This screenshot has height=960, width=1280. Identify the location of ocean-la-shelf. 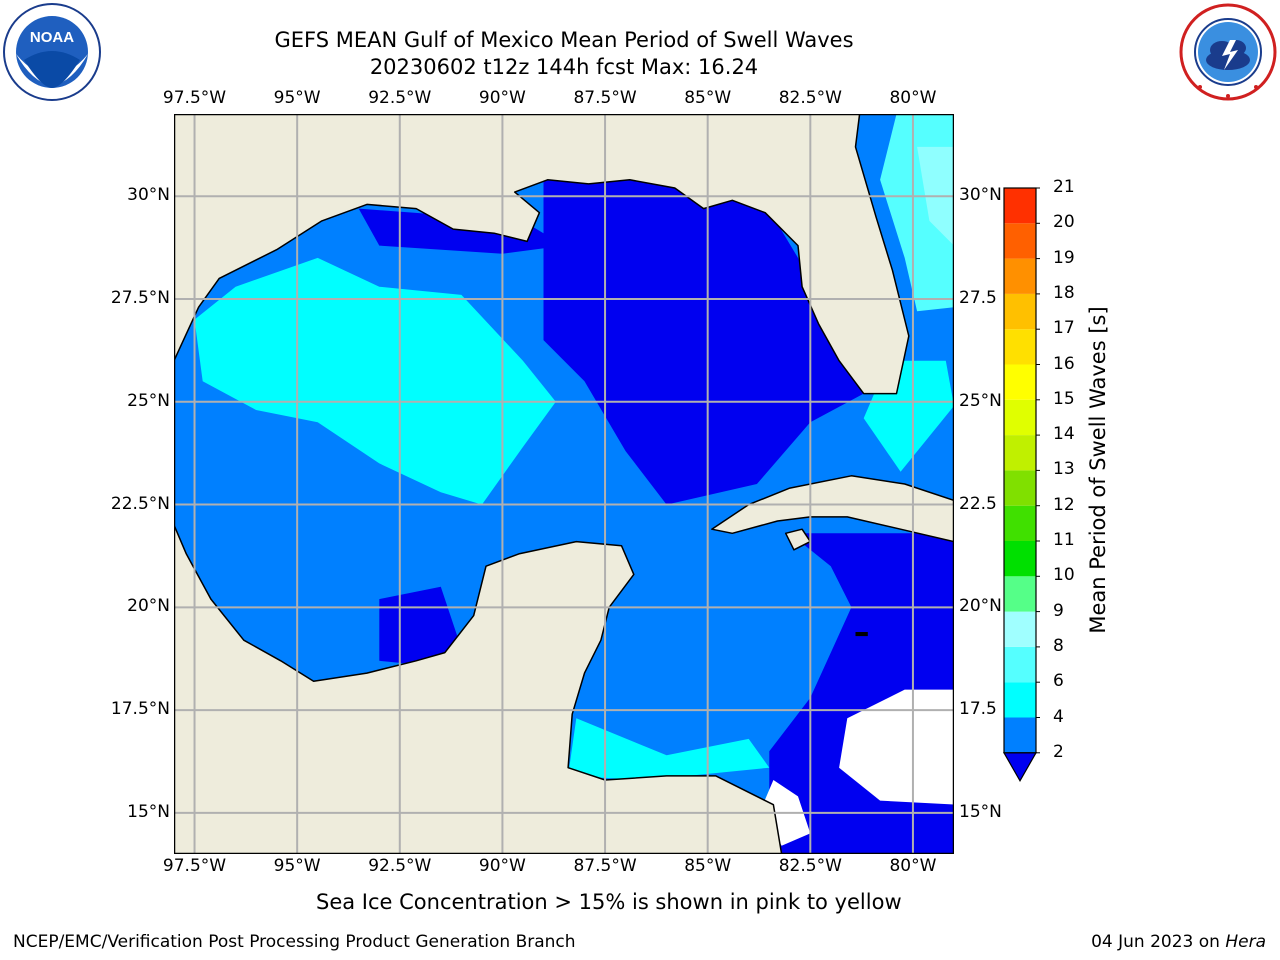
(461, 231).